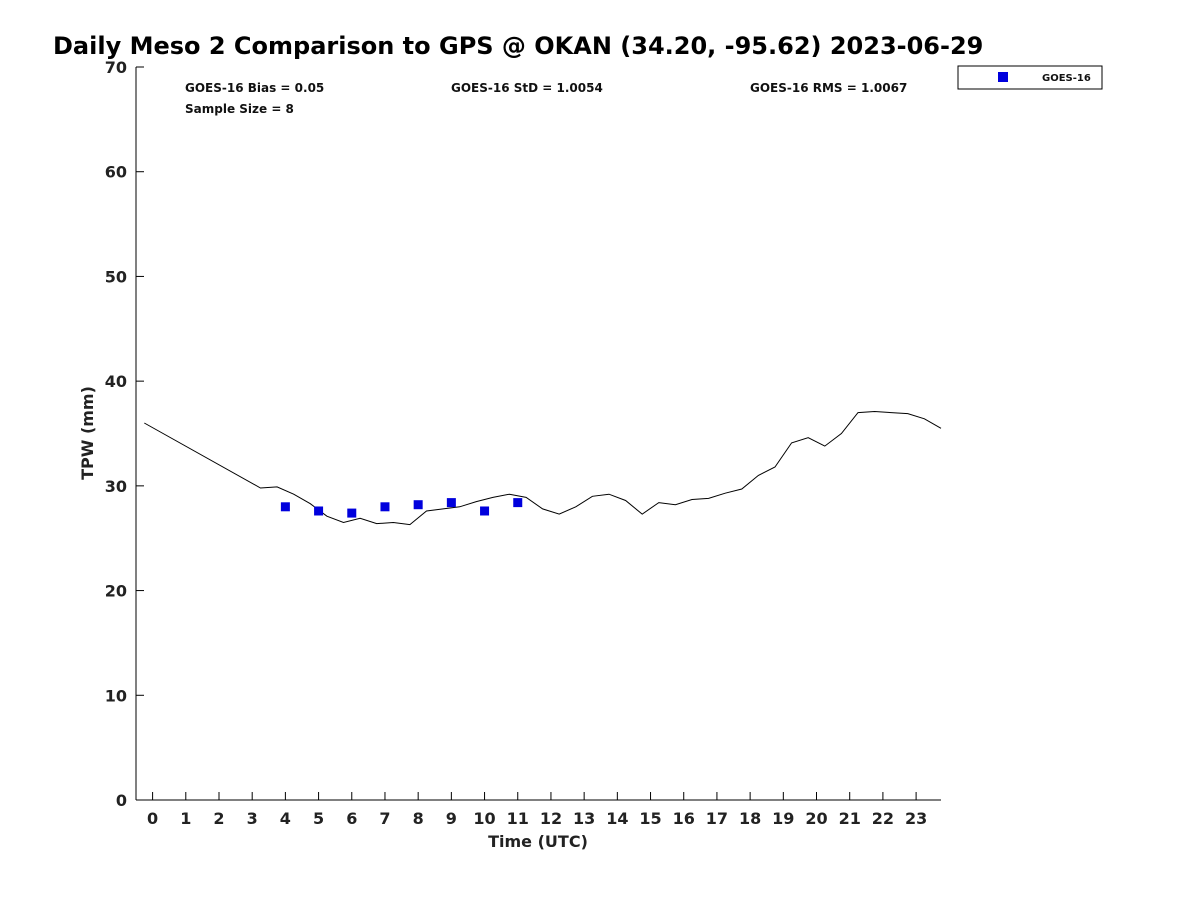 This screenshot has height=900, width=1200. Describe the element at coordinates (116, 486) in the screenshot. I see `y-tick-label: 30` at that location.